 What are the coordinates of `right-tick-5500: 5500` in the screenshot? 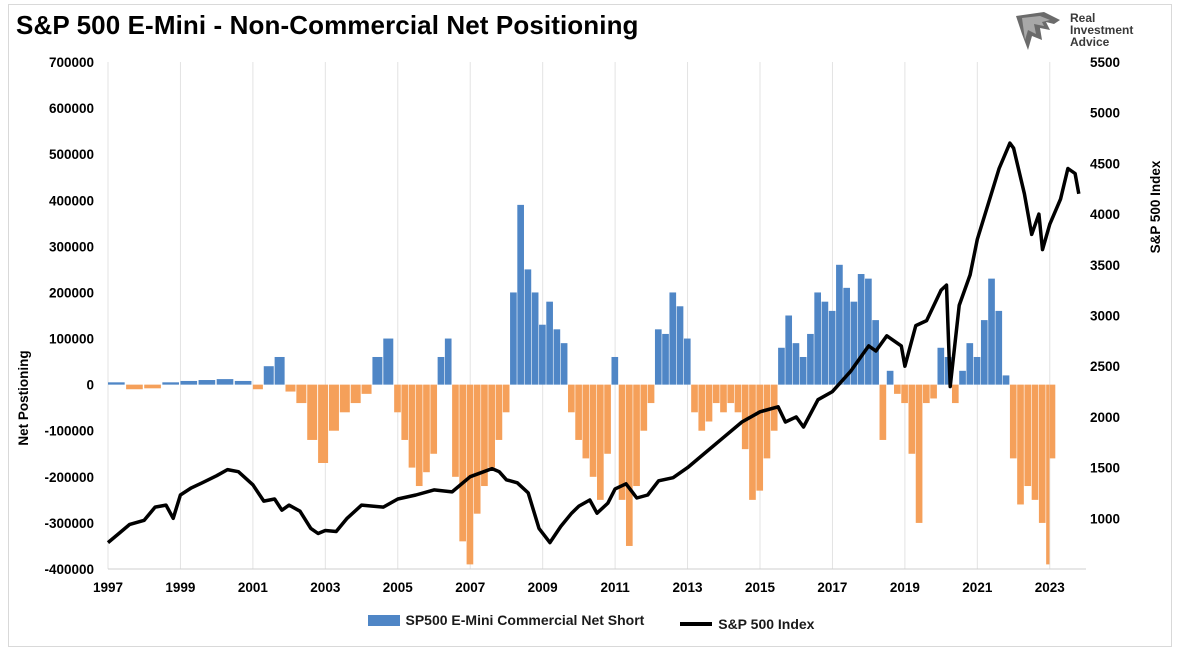 It's located at (1105, 62).